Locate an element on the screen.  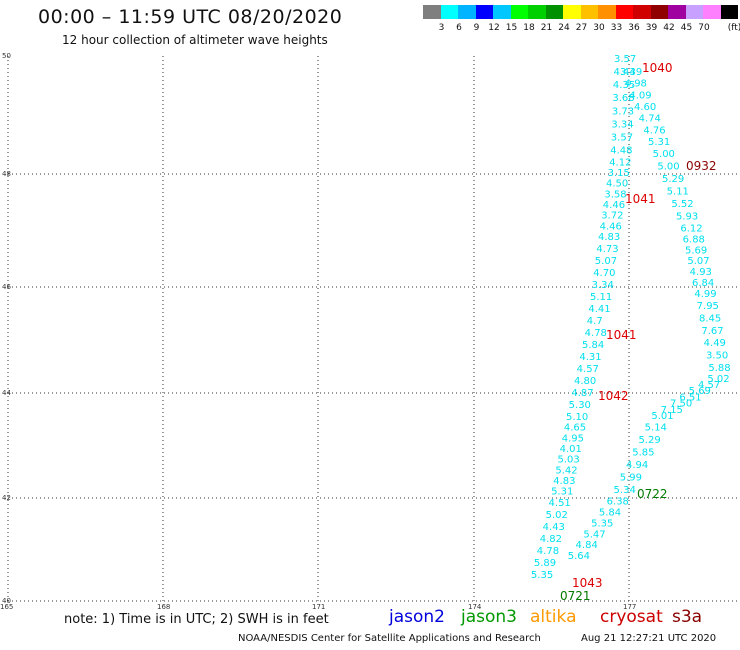
wave-height-label: 5.34 is located at coordinates (625, 490).